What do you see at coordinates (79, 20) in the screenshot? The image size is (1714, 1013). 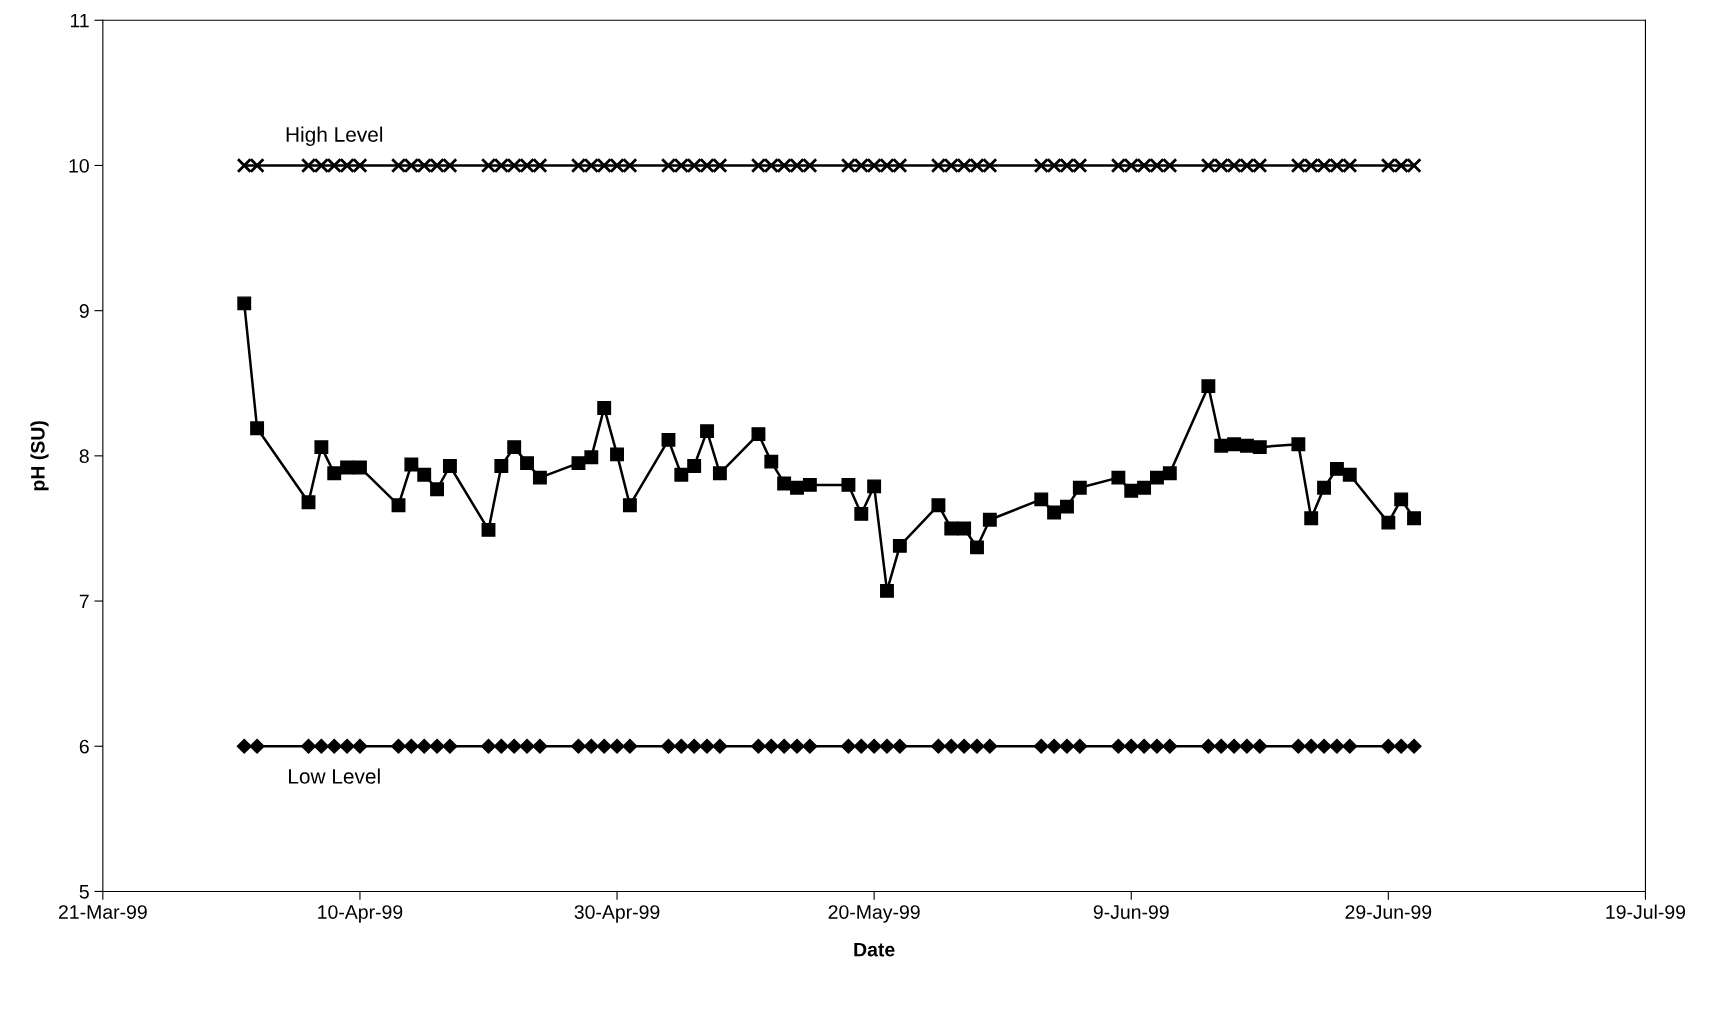 I see `y-tick-label: 11` at bounding box center [79, 20].